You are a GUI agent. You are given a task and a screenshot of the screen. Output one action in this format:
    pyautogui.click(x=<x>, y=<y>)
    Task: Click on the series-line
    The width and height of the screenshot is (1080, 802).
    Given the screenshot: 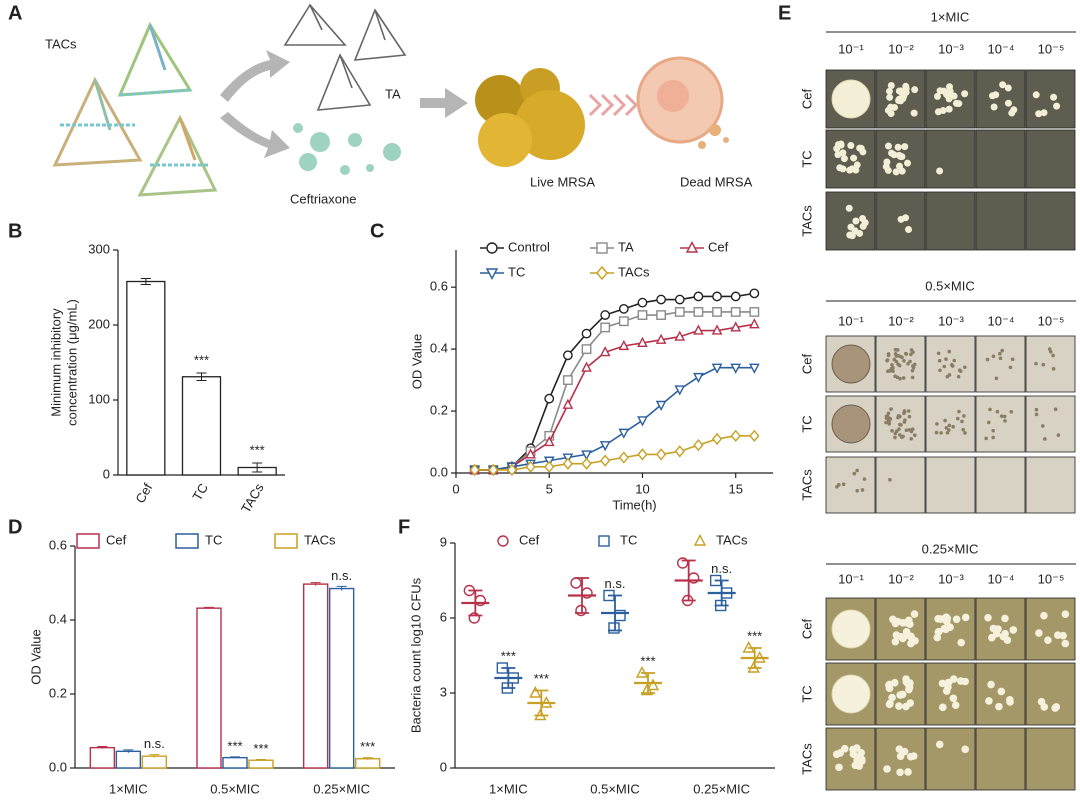 What is the action you would take?
    pyautogui.click(x=614, y=381)
    